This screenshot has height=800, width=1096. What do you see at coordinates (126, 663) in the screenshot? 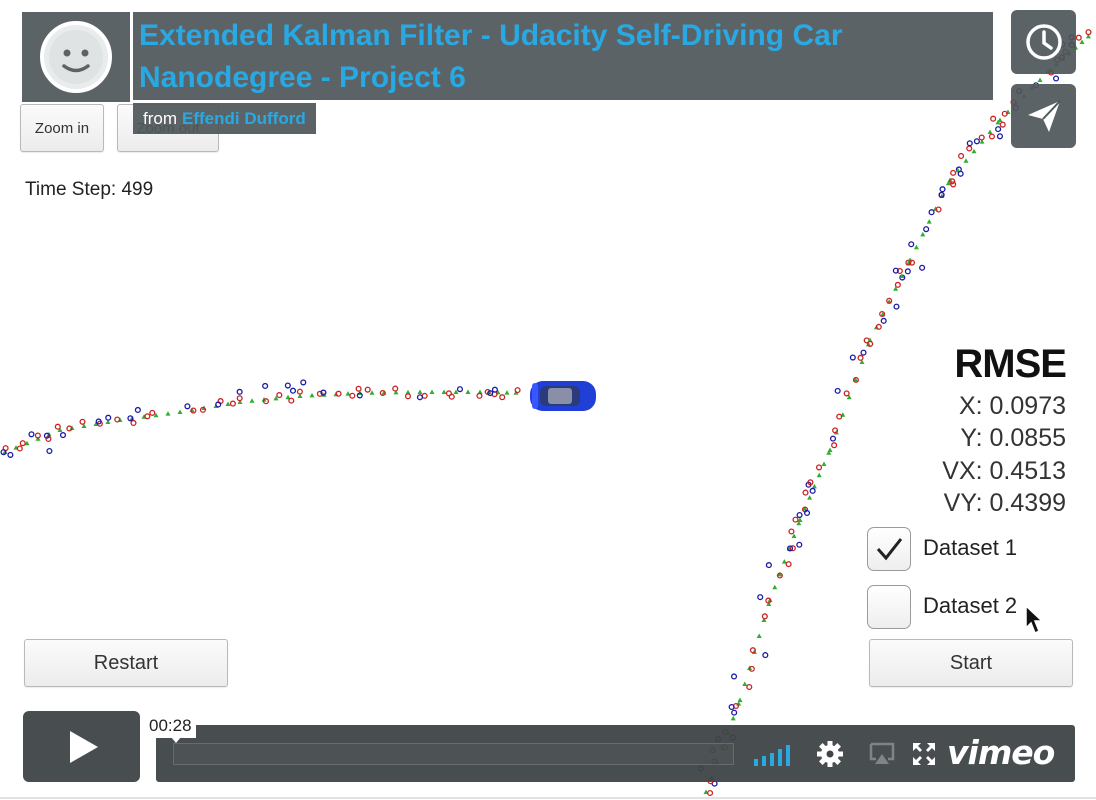
I see `restart-button: Restart` at bounding box center [126, 663].